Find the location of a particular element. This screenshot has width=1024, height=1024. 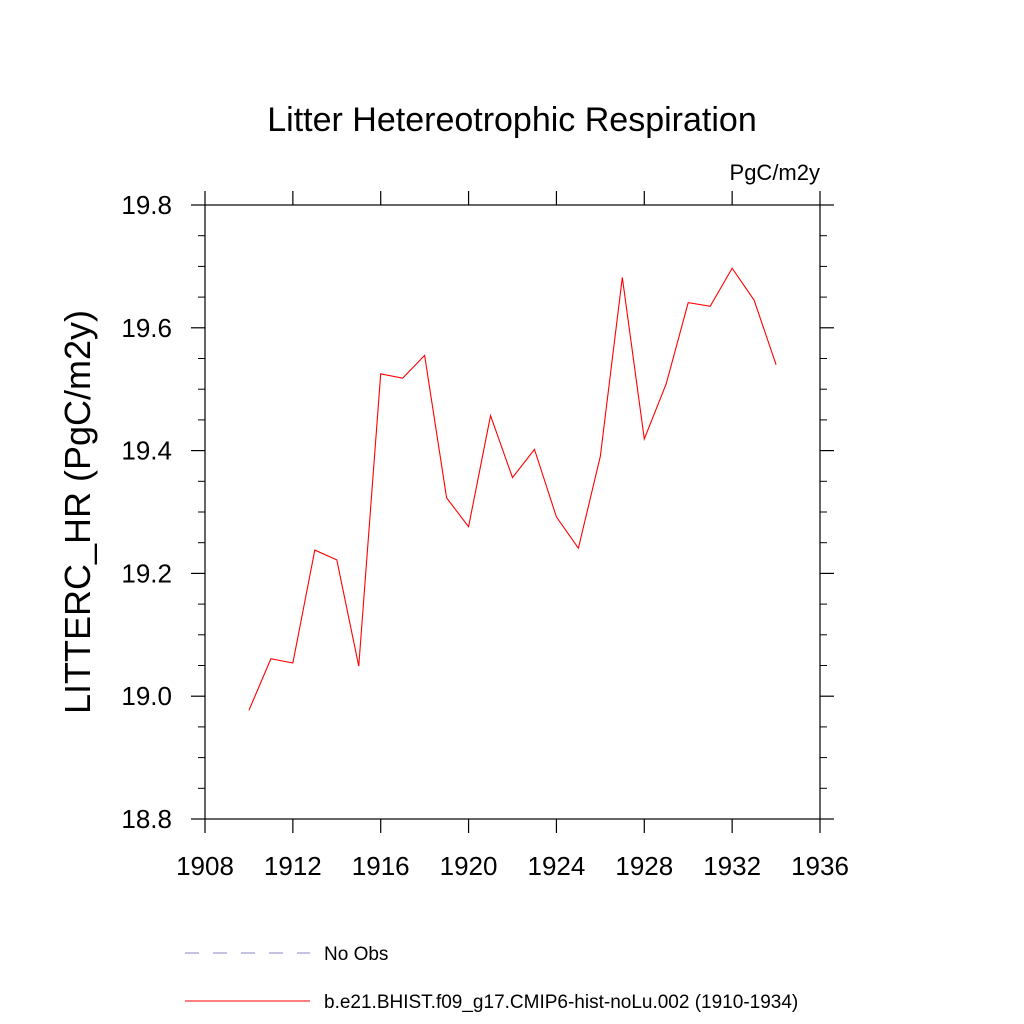

y-tick-label: 19.8 is located at coordinates (146, 205).